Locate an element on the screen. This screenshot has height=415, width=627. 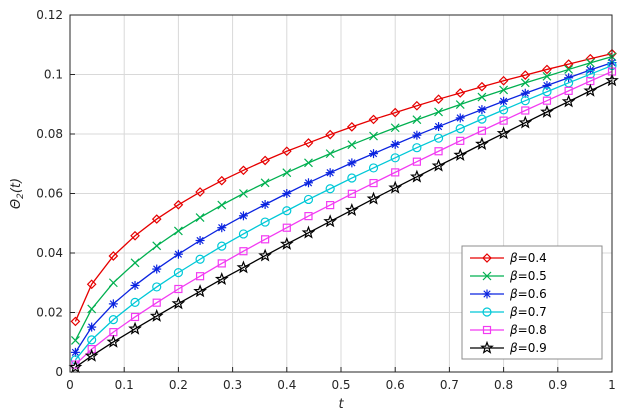
legend: β=0.4 β=0.5 β=0.6 β=0.7 β=0.8 β=0.9 is located at coordinates (532, 302).